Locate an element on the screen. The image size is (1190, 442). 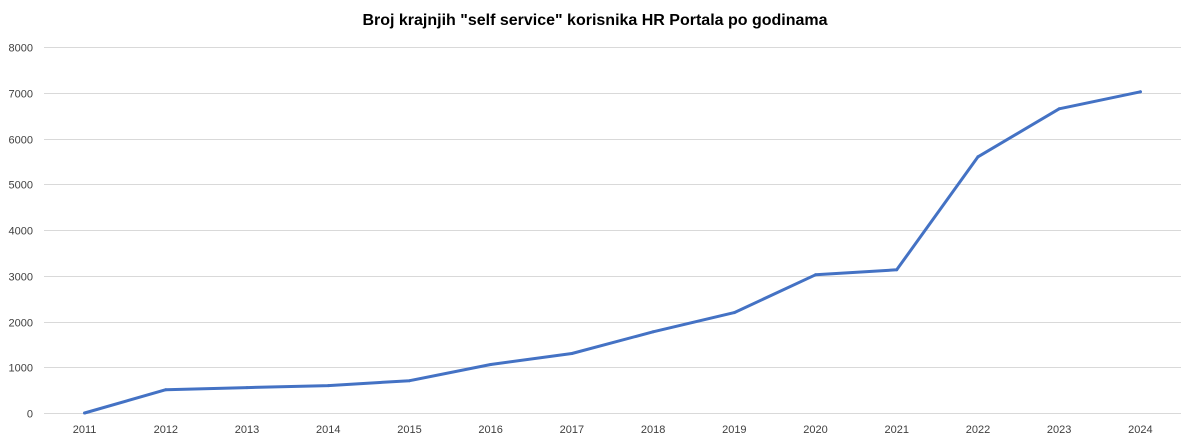
y-tick-label: 6000 is located at coordinates (21, 141).